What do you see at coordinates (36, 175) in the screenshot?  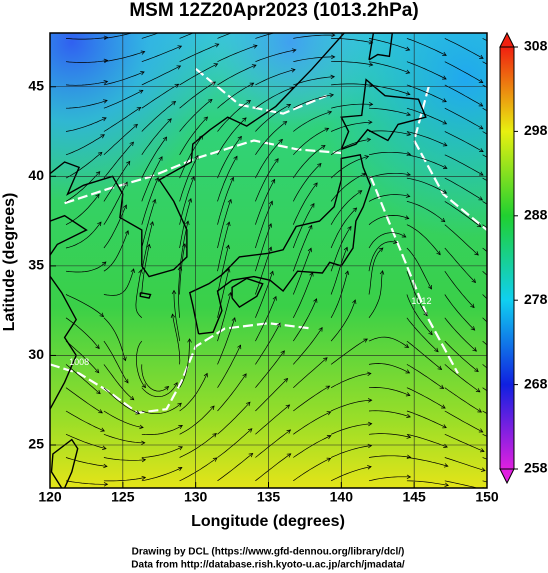 I see `y-tick-label: 40` at bounding box center [36, 175].